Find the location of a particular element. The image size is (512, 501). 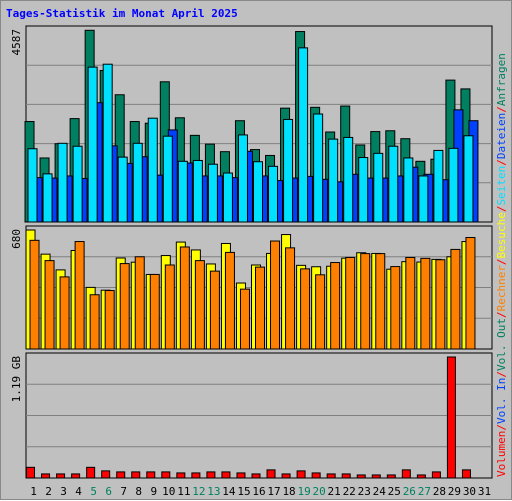

x-tick-label: 26 is located at coordinates (409, 491).